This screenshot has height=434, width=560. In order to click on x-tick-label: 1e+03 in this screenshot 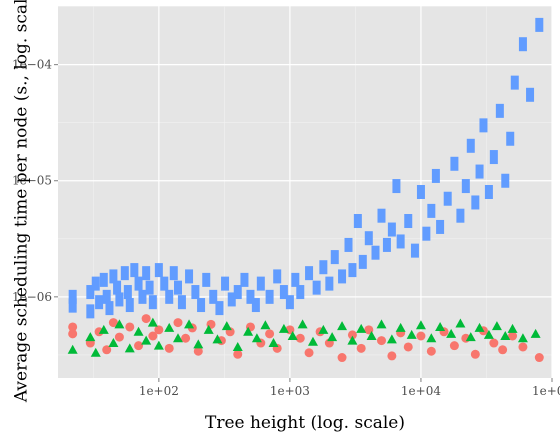, I will do `click(290, 391)`.